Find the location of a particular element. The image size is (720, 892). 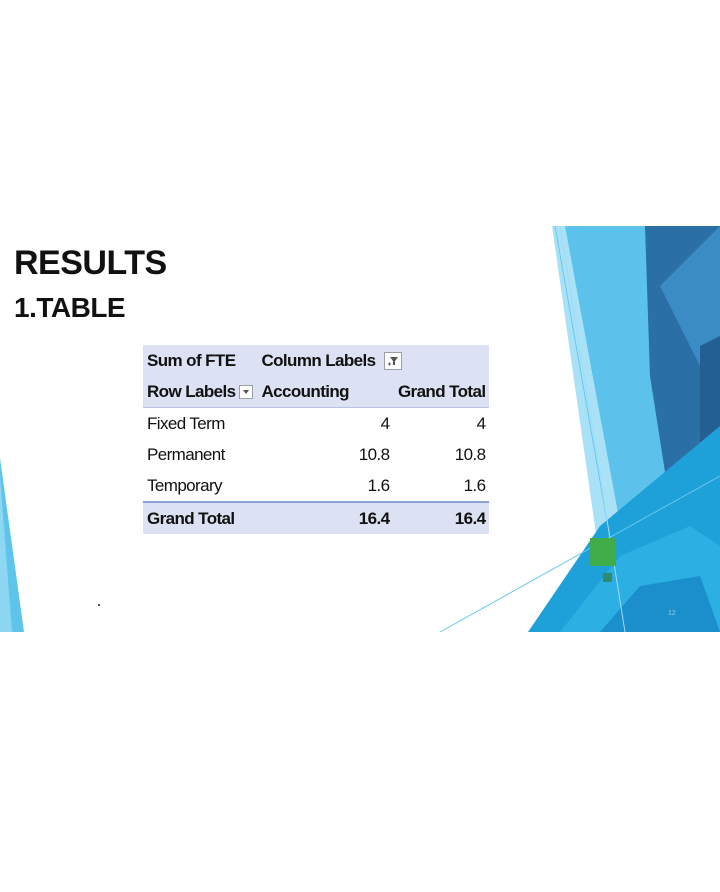

column-labels-text: Column Labels is located at coordinates (318, 360).